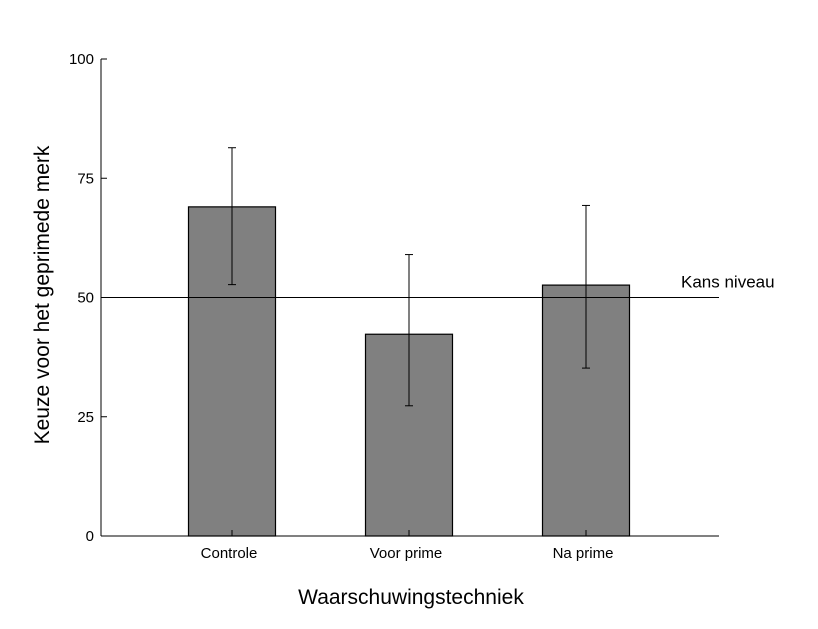  I want to click on y-tick-label: 0, so click(90, 536).